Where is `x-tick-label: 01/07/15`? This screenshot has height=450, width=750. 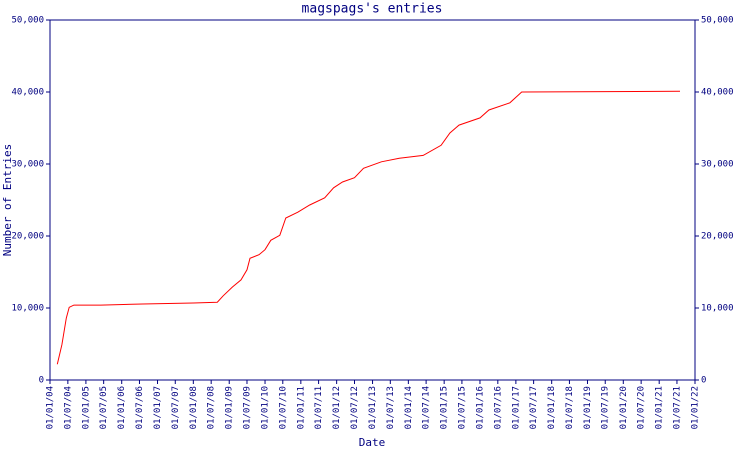
x-tick-label: 01/07/15 is located at coordinates (462, 407).